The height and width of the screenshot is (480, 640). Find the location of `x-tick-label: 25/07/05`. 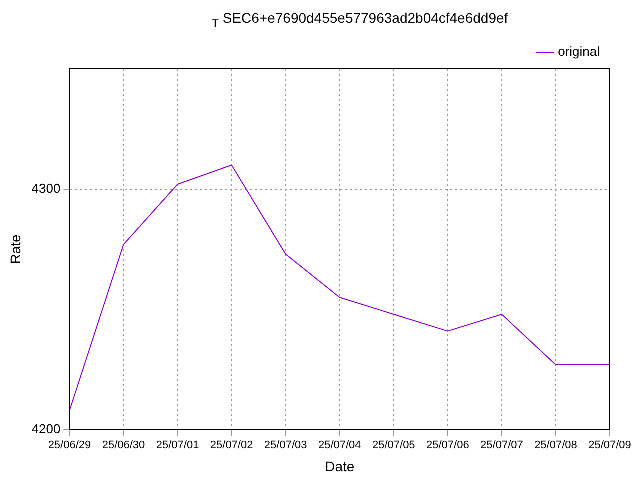

x-tick-label: 25/07/05 is located at coordinates (394, 446).